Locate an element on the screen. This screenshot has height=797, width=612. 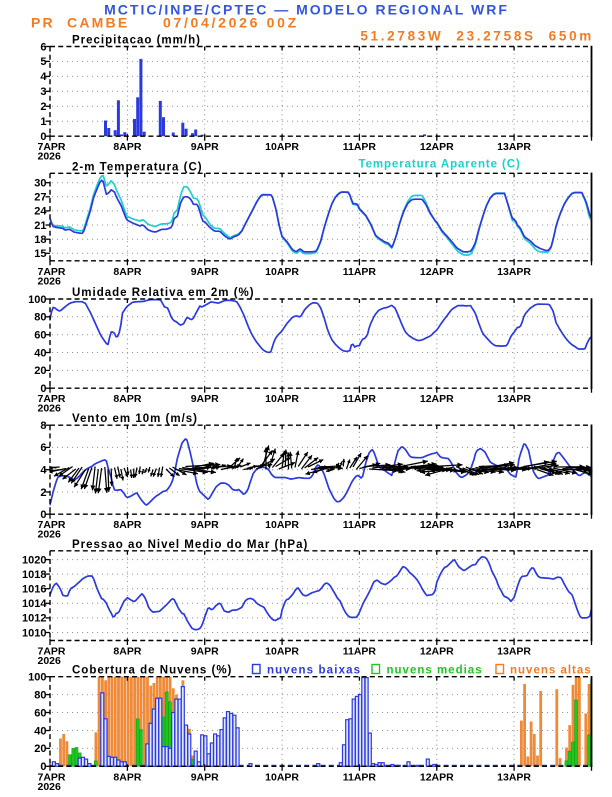
svg-text: nuvens altas is located at coordinates (551, 671).